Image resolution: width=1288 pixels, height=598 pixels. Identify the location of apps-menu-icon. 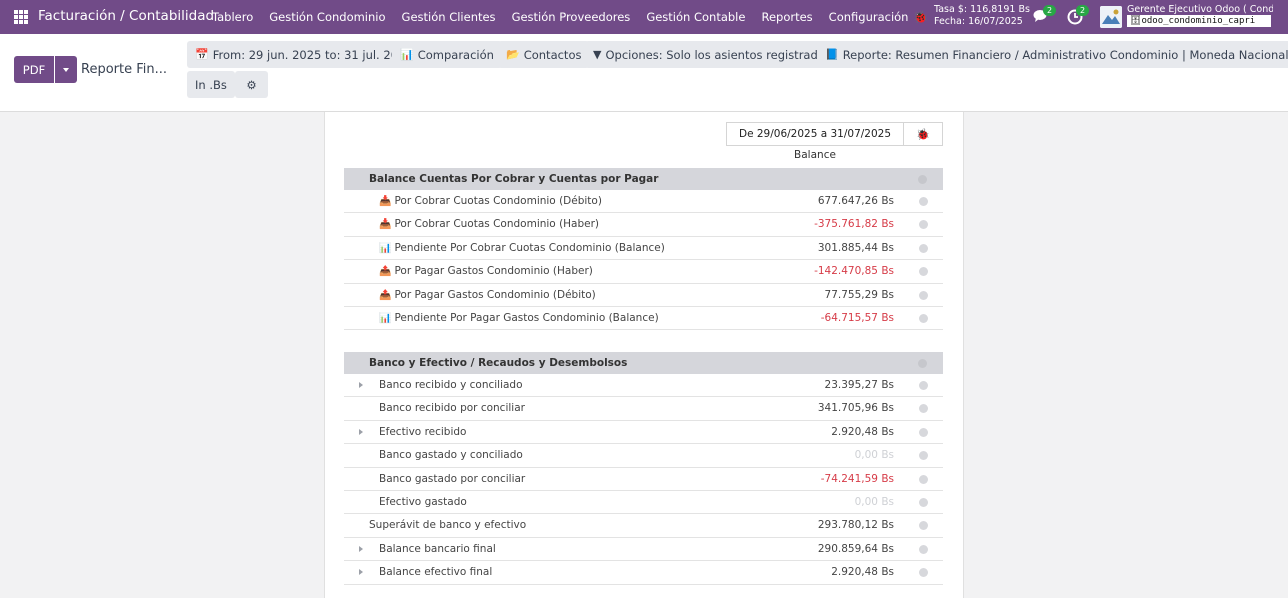
(21, 17).